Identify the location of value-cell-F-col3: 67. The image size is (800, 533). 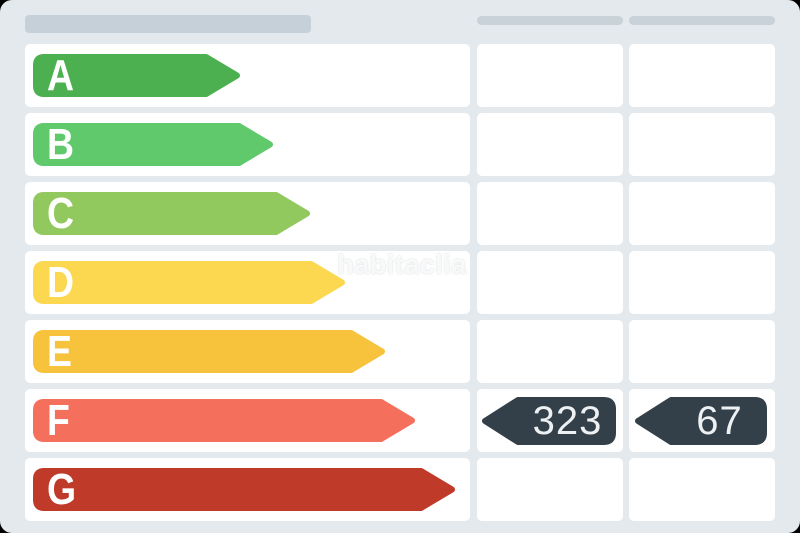
(702, 420).